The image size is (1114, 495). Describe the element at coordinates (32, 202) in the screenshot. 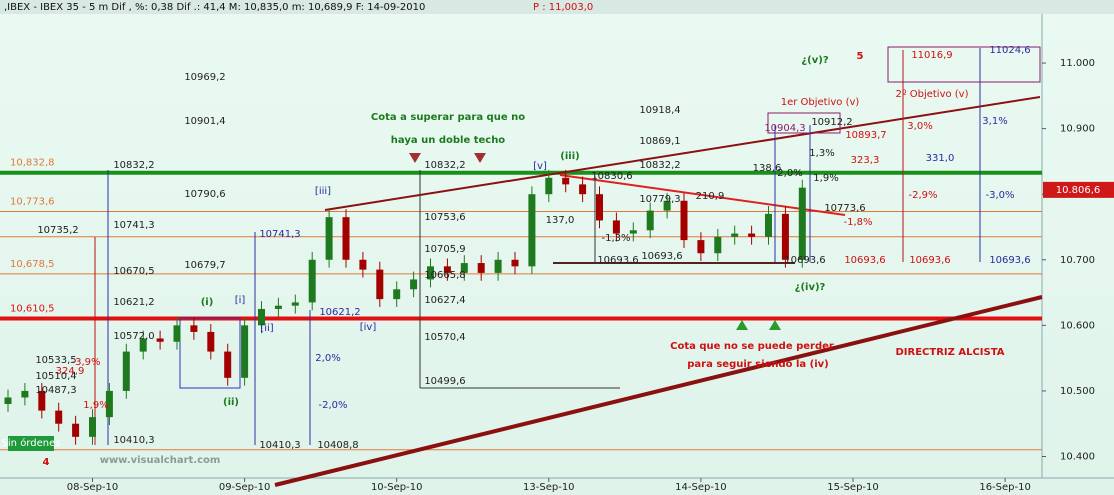

I see `level-label: 10,773,6` at that location.